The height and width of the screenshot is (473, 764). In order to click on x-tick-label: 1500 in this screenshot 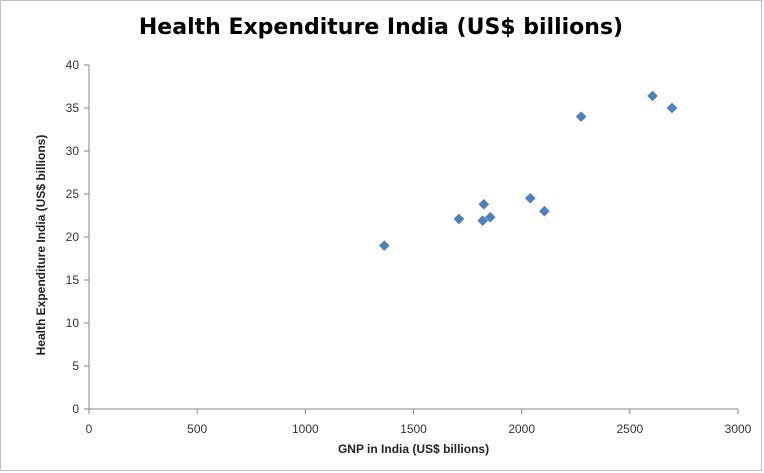, I will do `click(413, 429)`.